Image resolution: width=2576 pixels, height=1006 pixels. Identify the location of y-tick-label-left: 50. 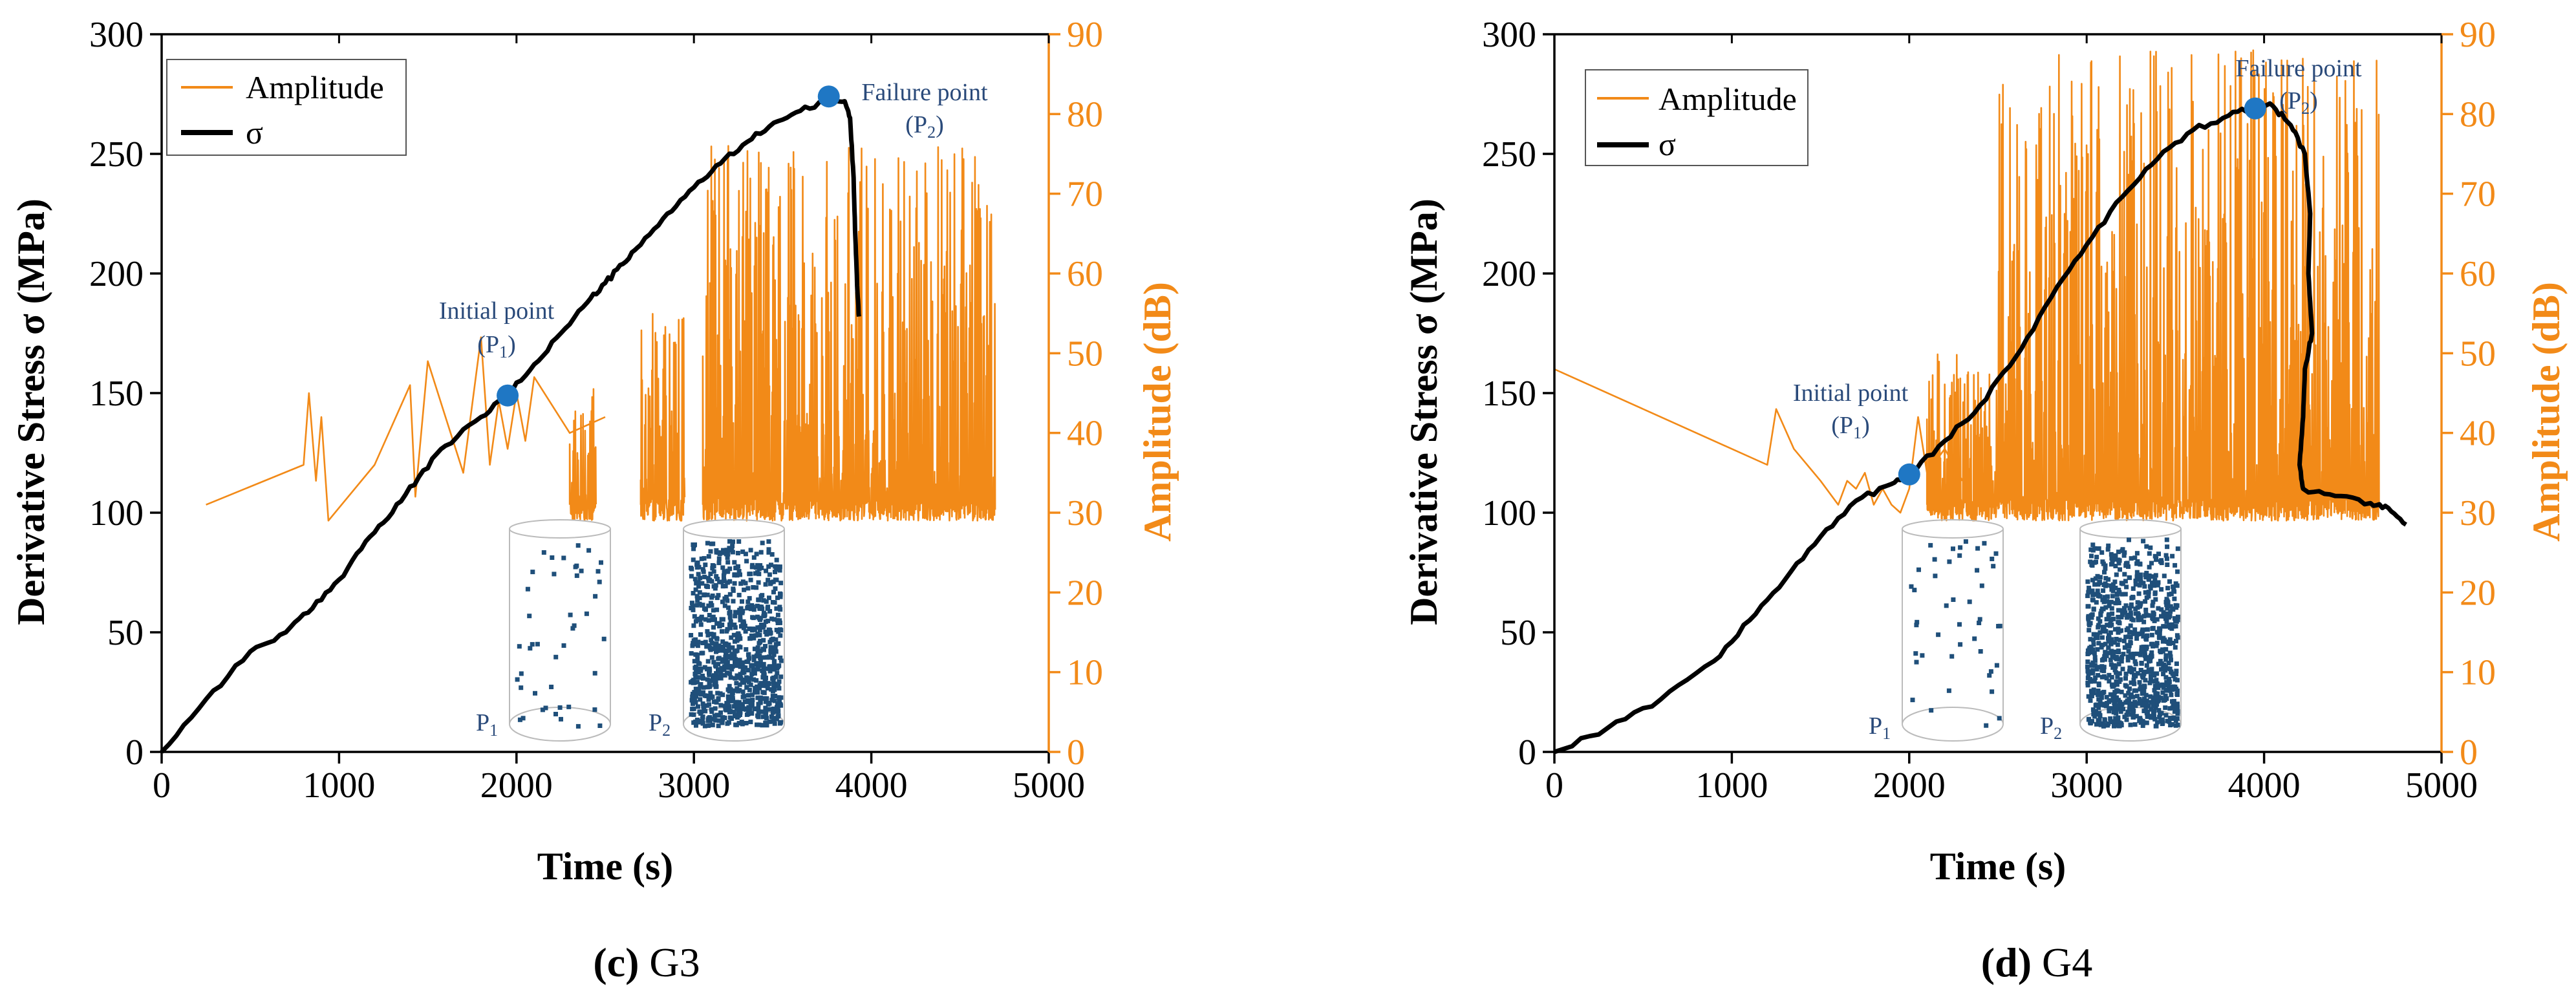
(1518, 633).